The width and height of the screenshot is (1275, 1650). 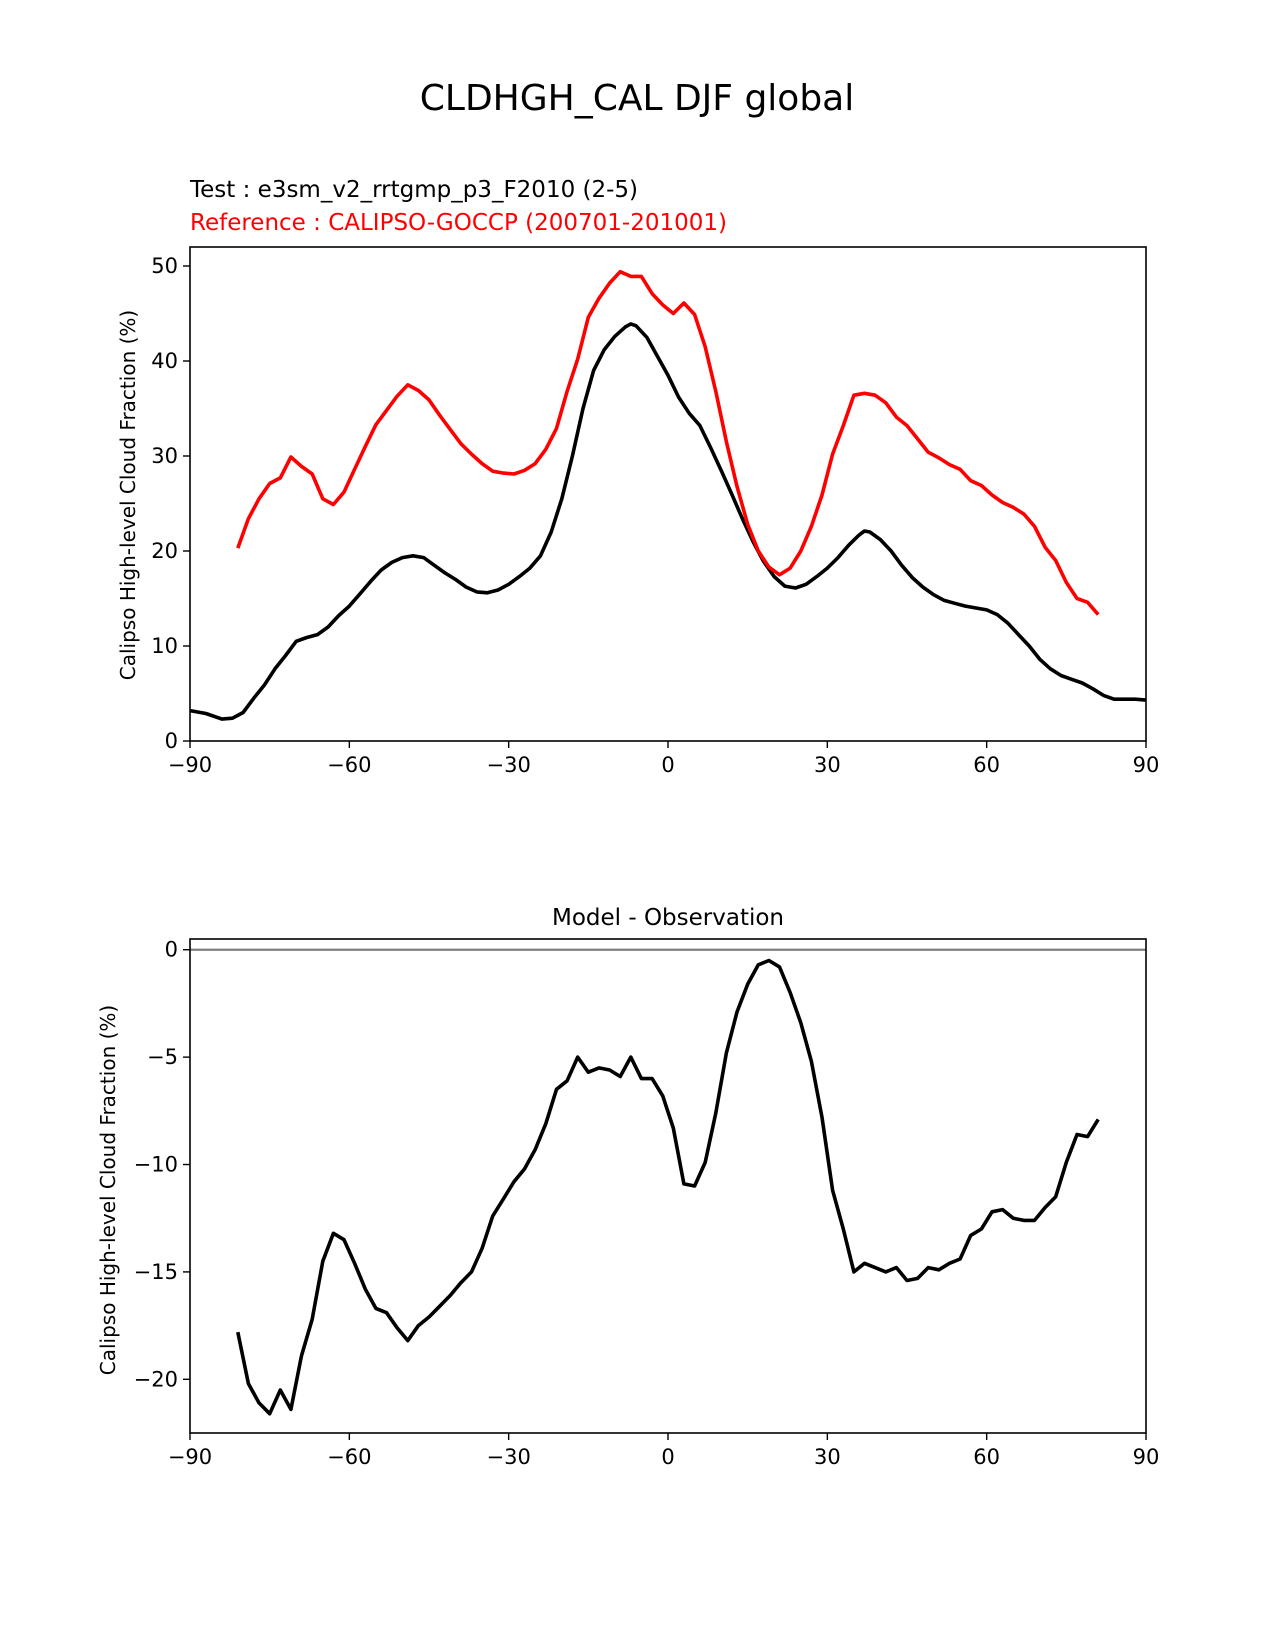 What do you see at coordinates (668, 442) in the screenshot?
I see `top-series-reference-line` at bounding box center [668, 442].